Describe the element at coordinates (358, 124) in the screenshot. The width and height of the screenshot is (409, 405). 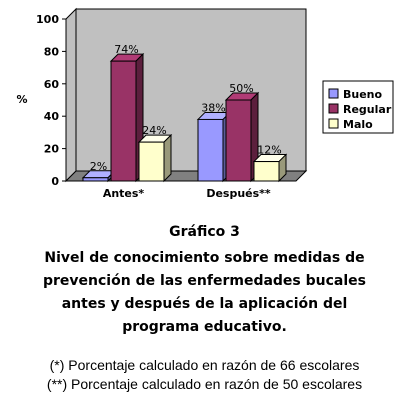
I see `legend-label: Malo` at that location.